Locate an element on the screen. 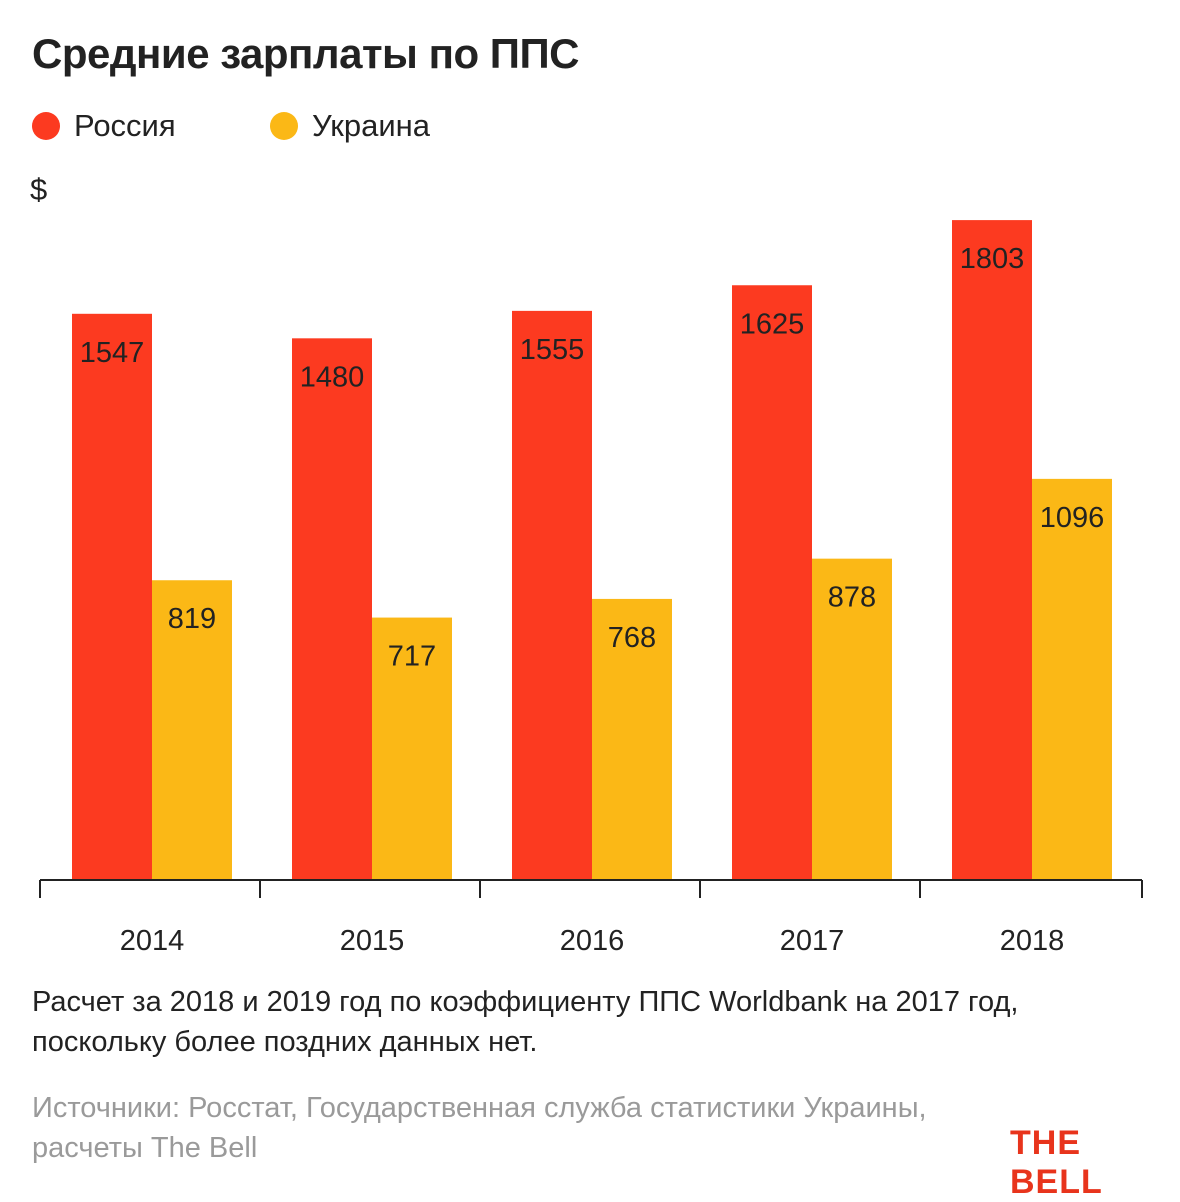 The height and width of the screenshot is (1202, 1180). data-label-russia-2018: 1803 is located at coordinates (992, 259).